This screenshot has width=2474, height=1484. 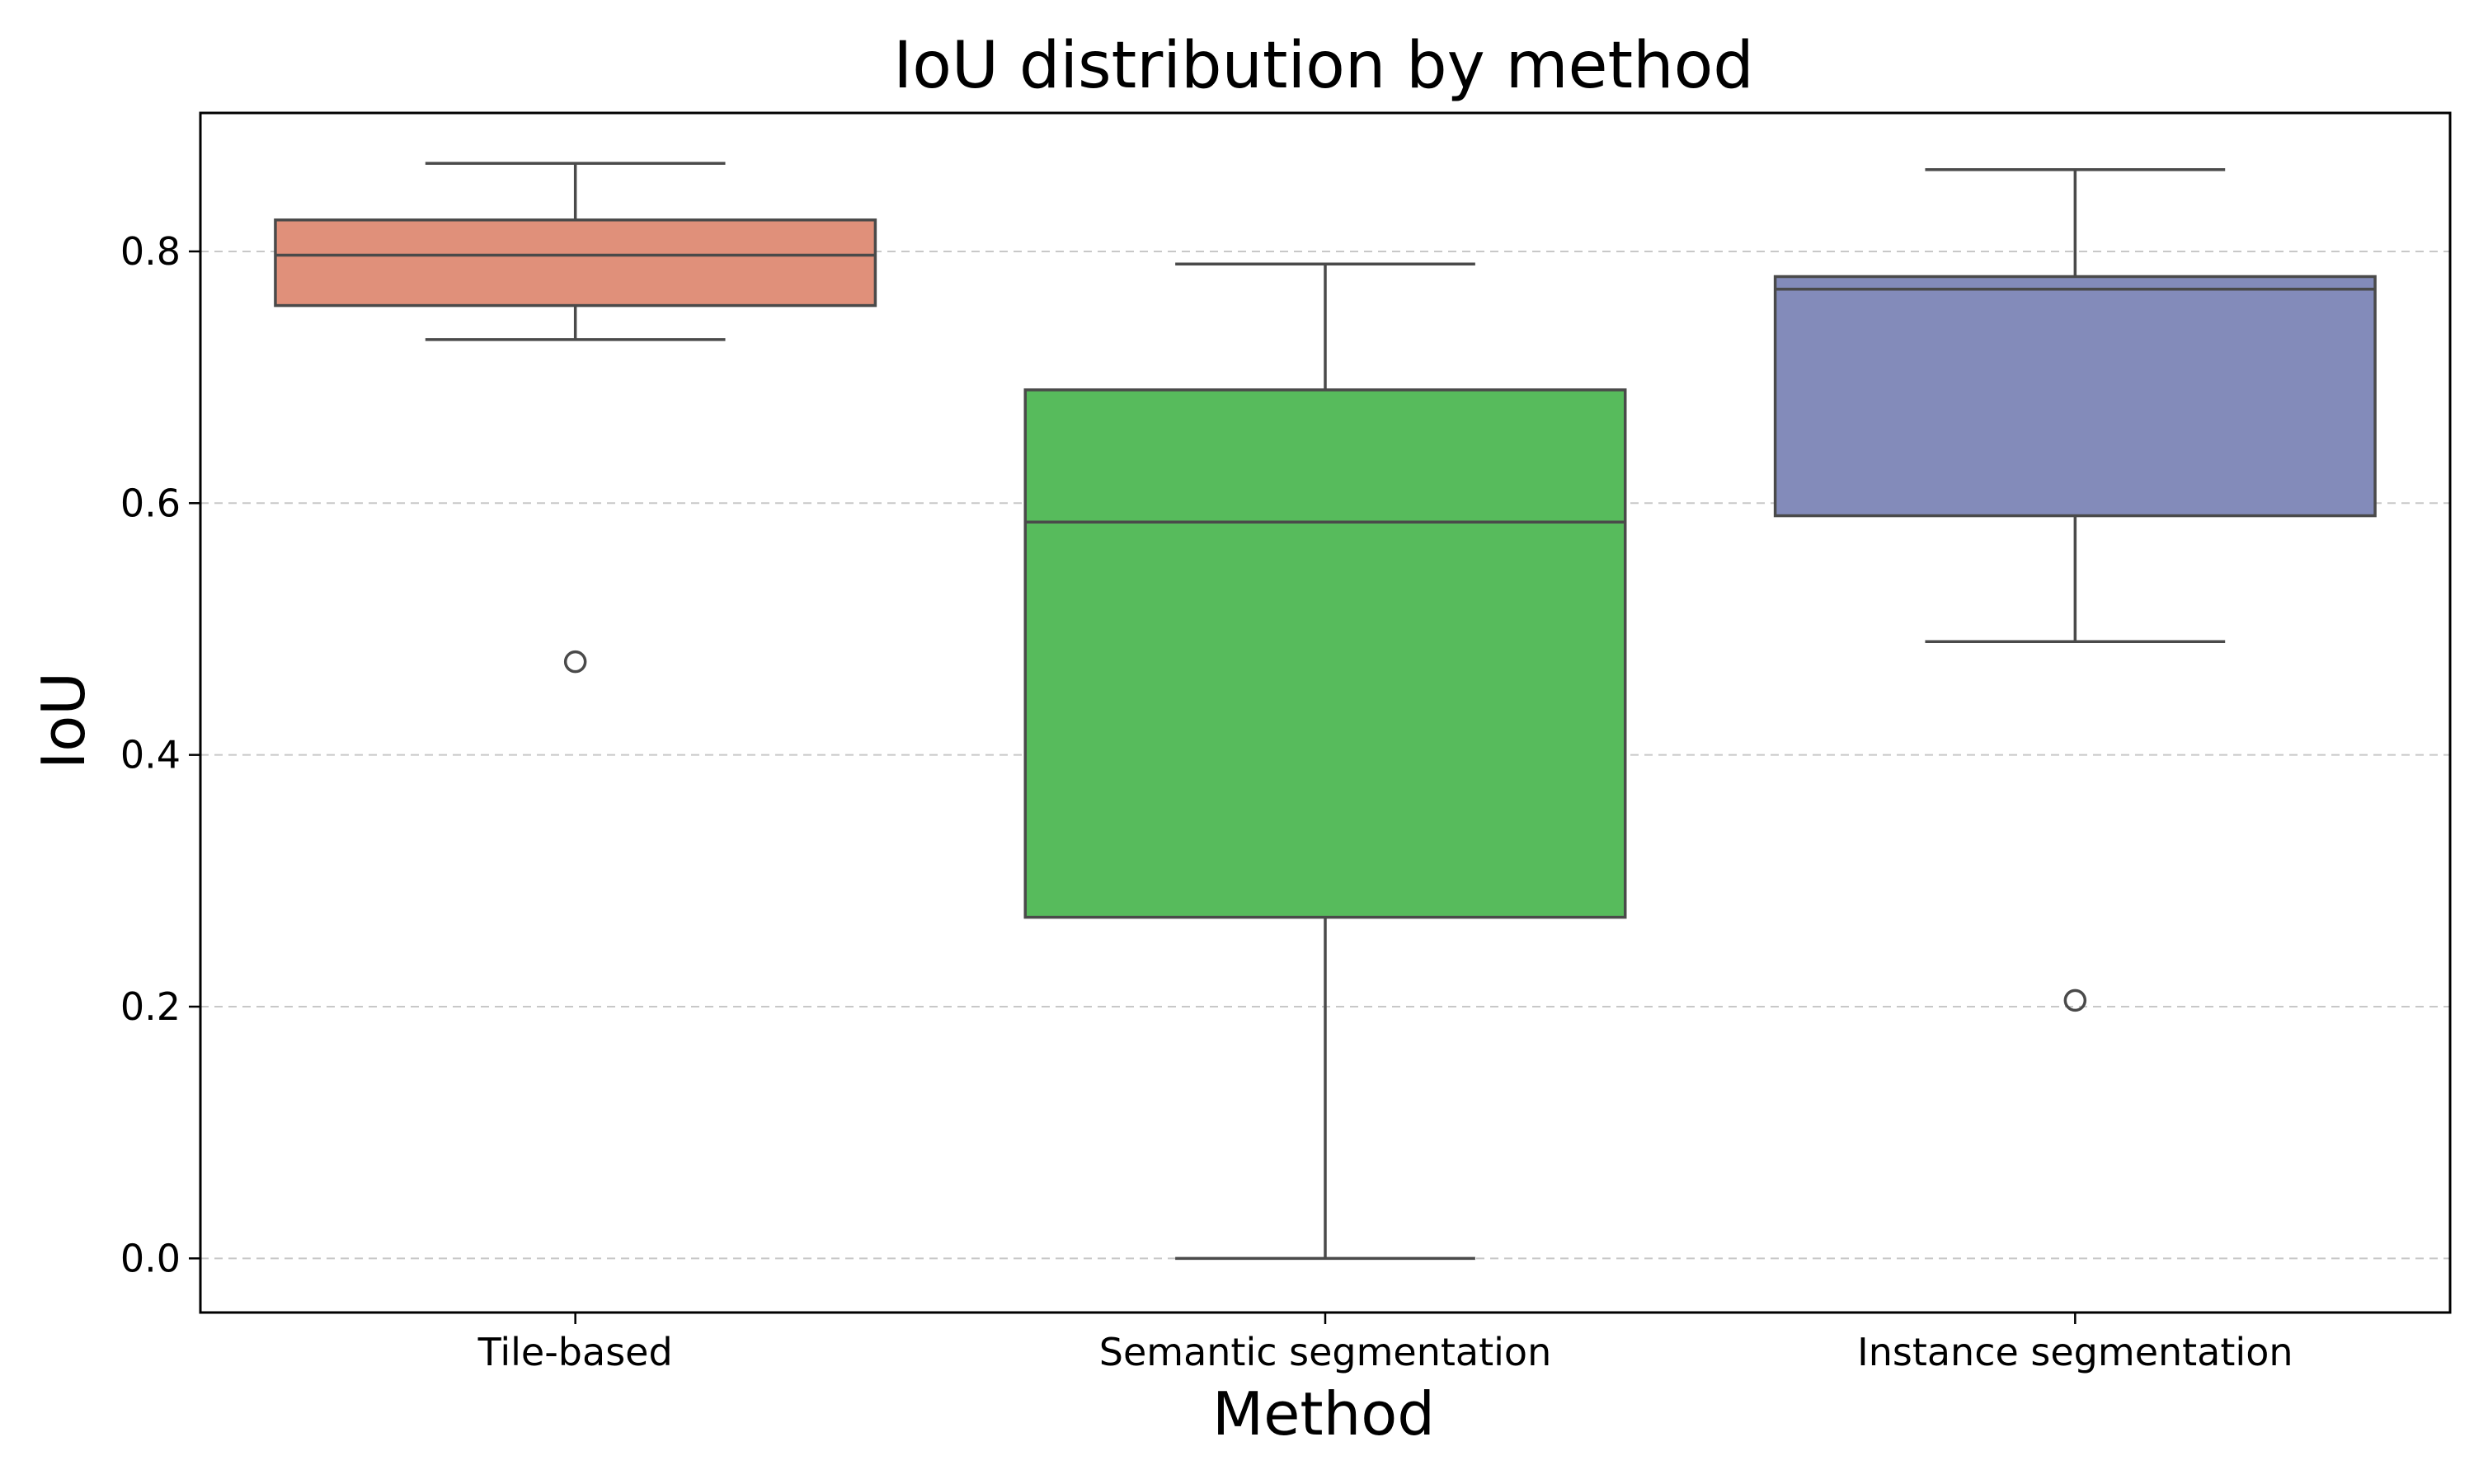 What do you see at coordinates (1323, 1414) in the screenshot?
I see `x-axis-label: Method` at bounding box center [1323, 1414].